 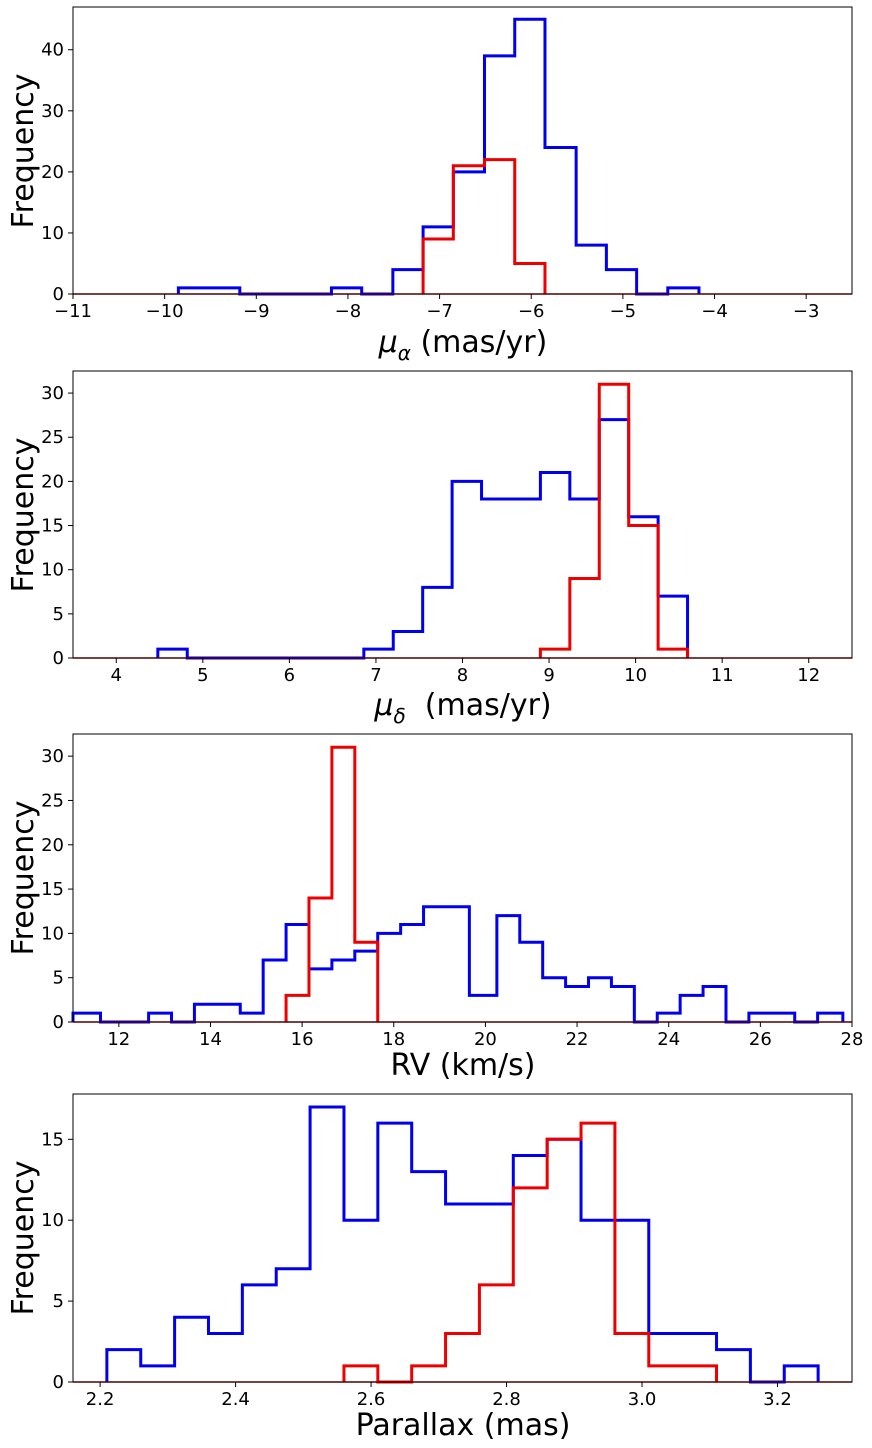 What do you see at coordinates (256, 311) in the screenshot?
I see `panel-pmra-xtick-label: −9` at bounding box center [256, 311].